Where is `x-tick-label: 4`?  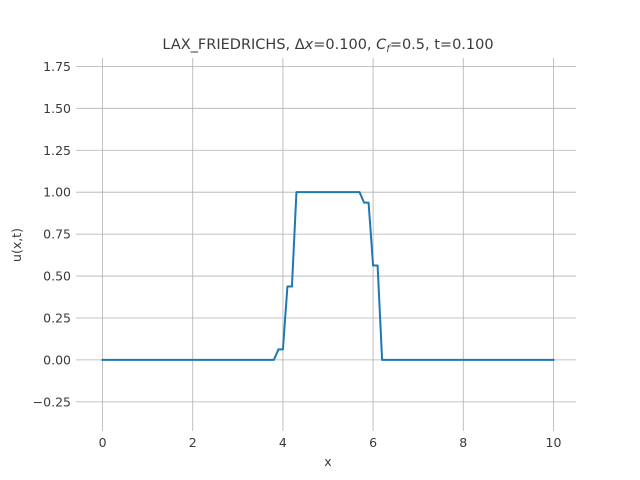 x-tick-label: 4 is located at coordinates (283, 442).